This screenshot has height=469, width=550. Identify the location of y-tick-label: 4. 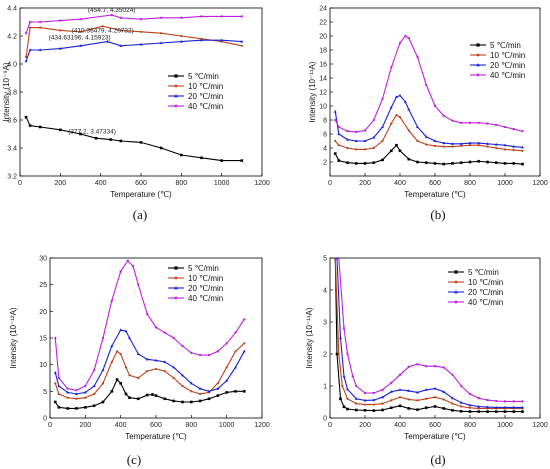
(325, 291).